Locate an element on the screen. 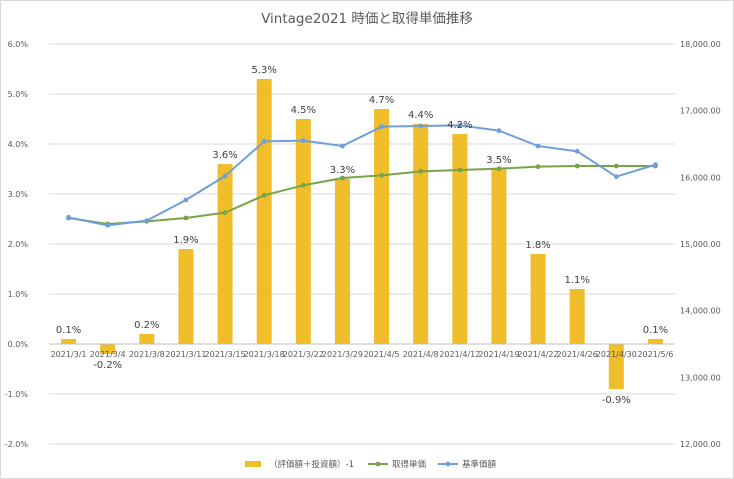  y-left-tick-label: 0.0% is located at coordinates (18, 344).